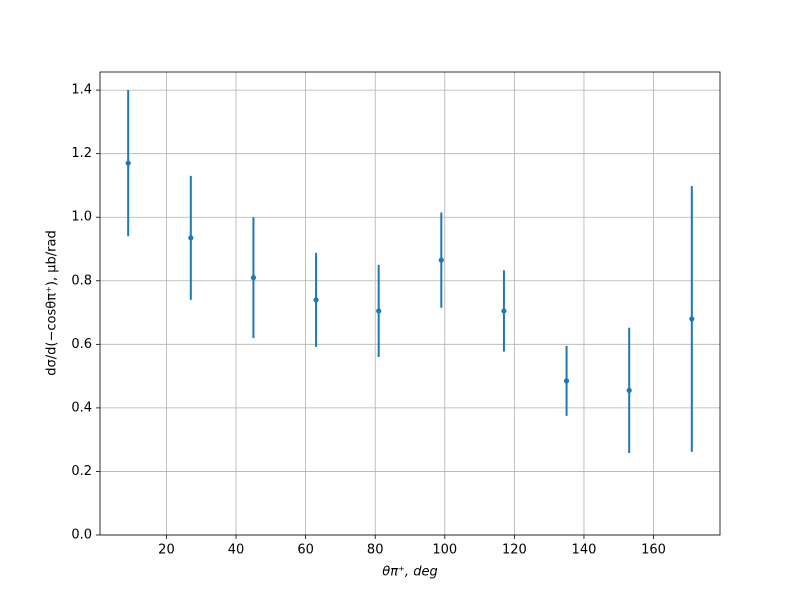 The height and width of the screenshot is (600, 800). What do you see at coordinates (52, 302) in the screenshot?
I see `y-axis-label: dσ/d(−cosθπ⁺), μb/rad` at bounding box center [52, 302].